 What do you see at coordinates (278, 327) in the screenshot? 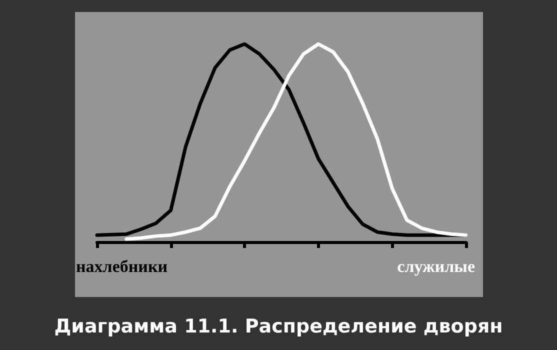
I see `text: Диаграмма 11.1. Распределение дворян` at bounding box center [278, 327].